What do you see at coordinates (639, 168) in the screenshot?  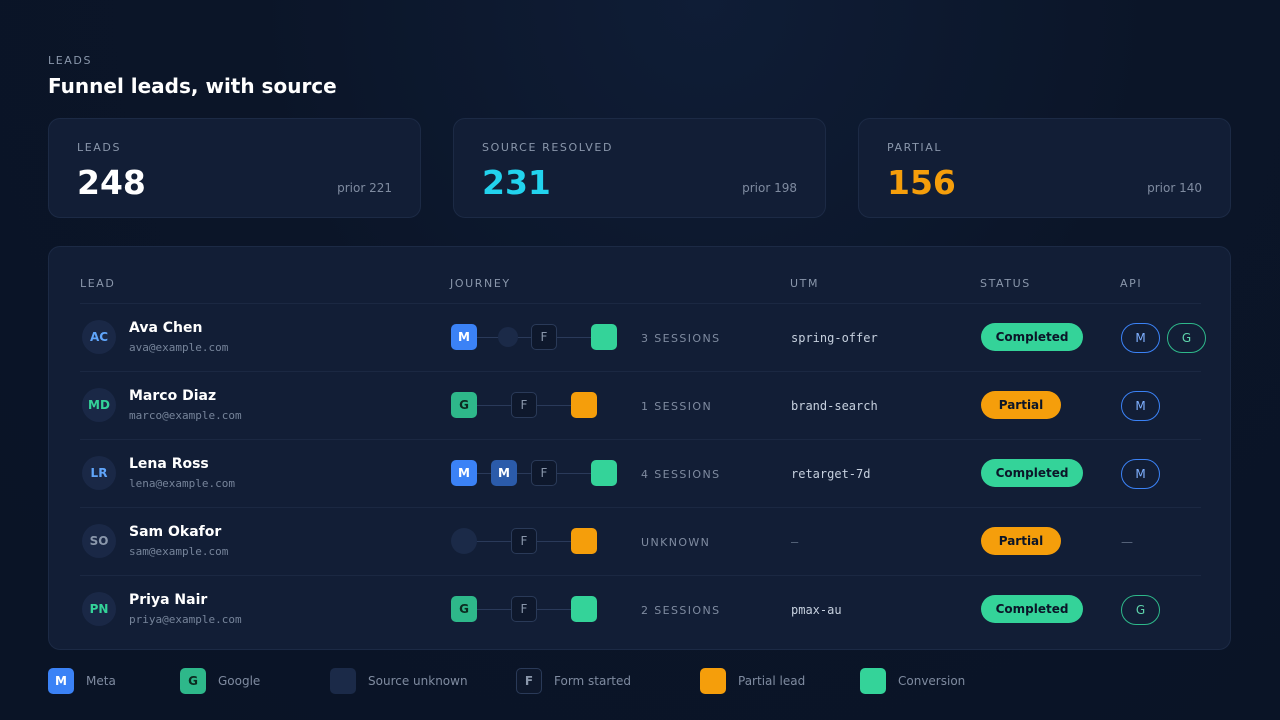 I see `kpi-card-source-resolved: SOURCE RESOLVED 231 prior 198` at bounding box center [639, 168].